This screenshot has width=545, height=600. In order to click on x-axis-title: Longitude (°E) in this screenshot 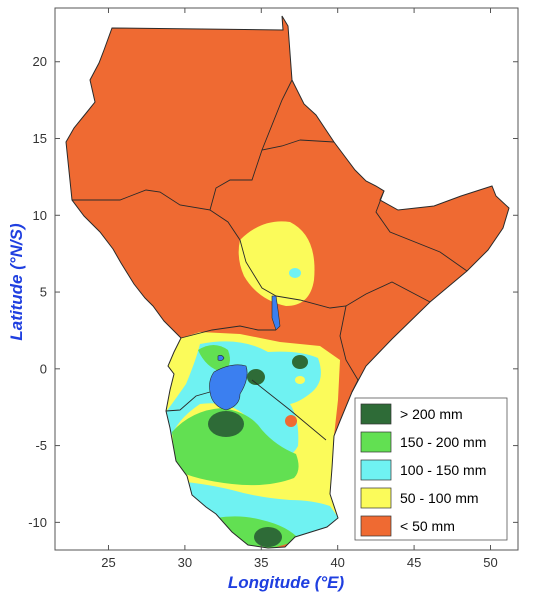, I will do `click(286, 582)`.